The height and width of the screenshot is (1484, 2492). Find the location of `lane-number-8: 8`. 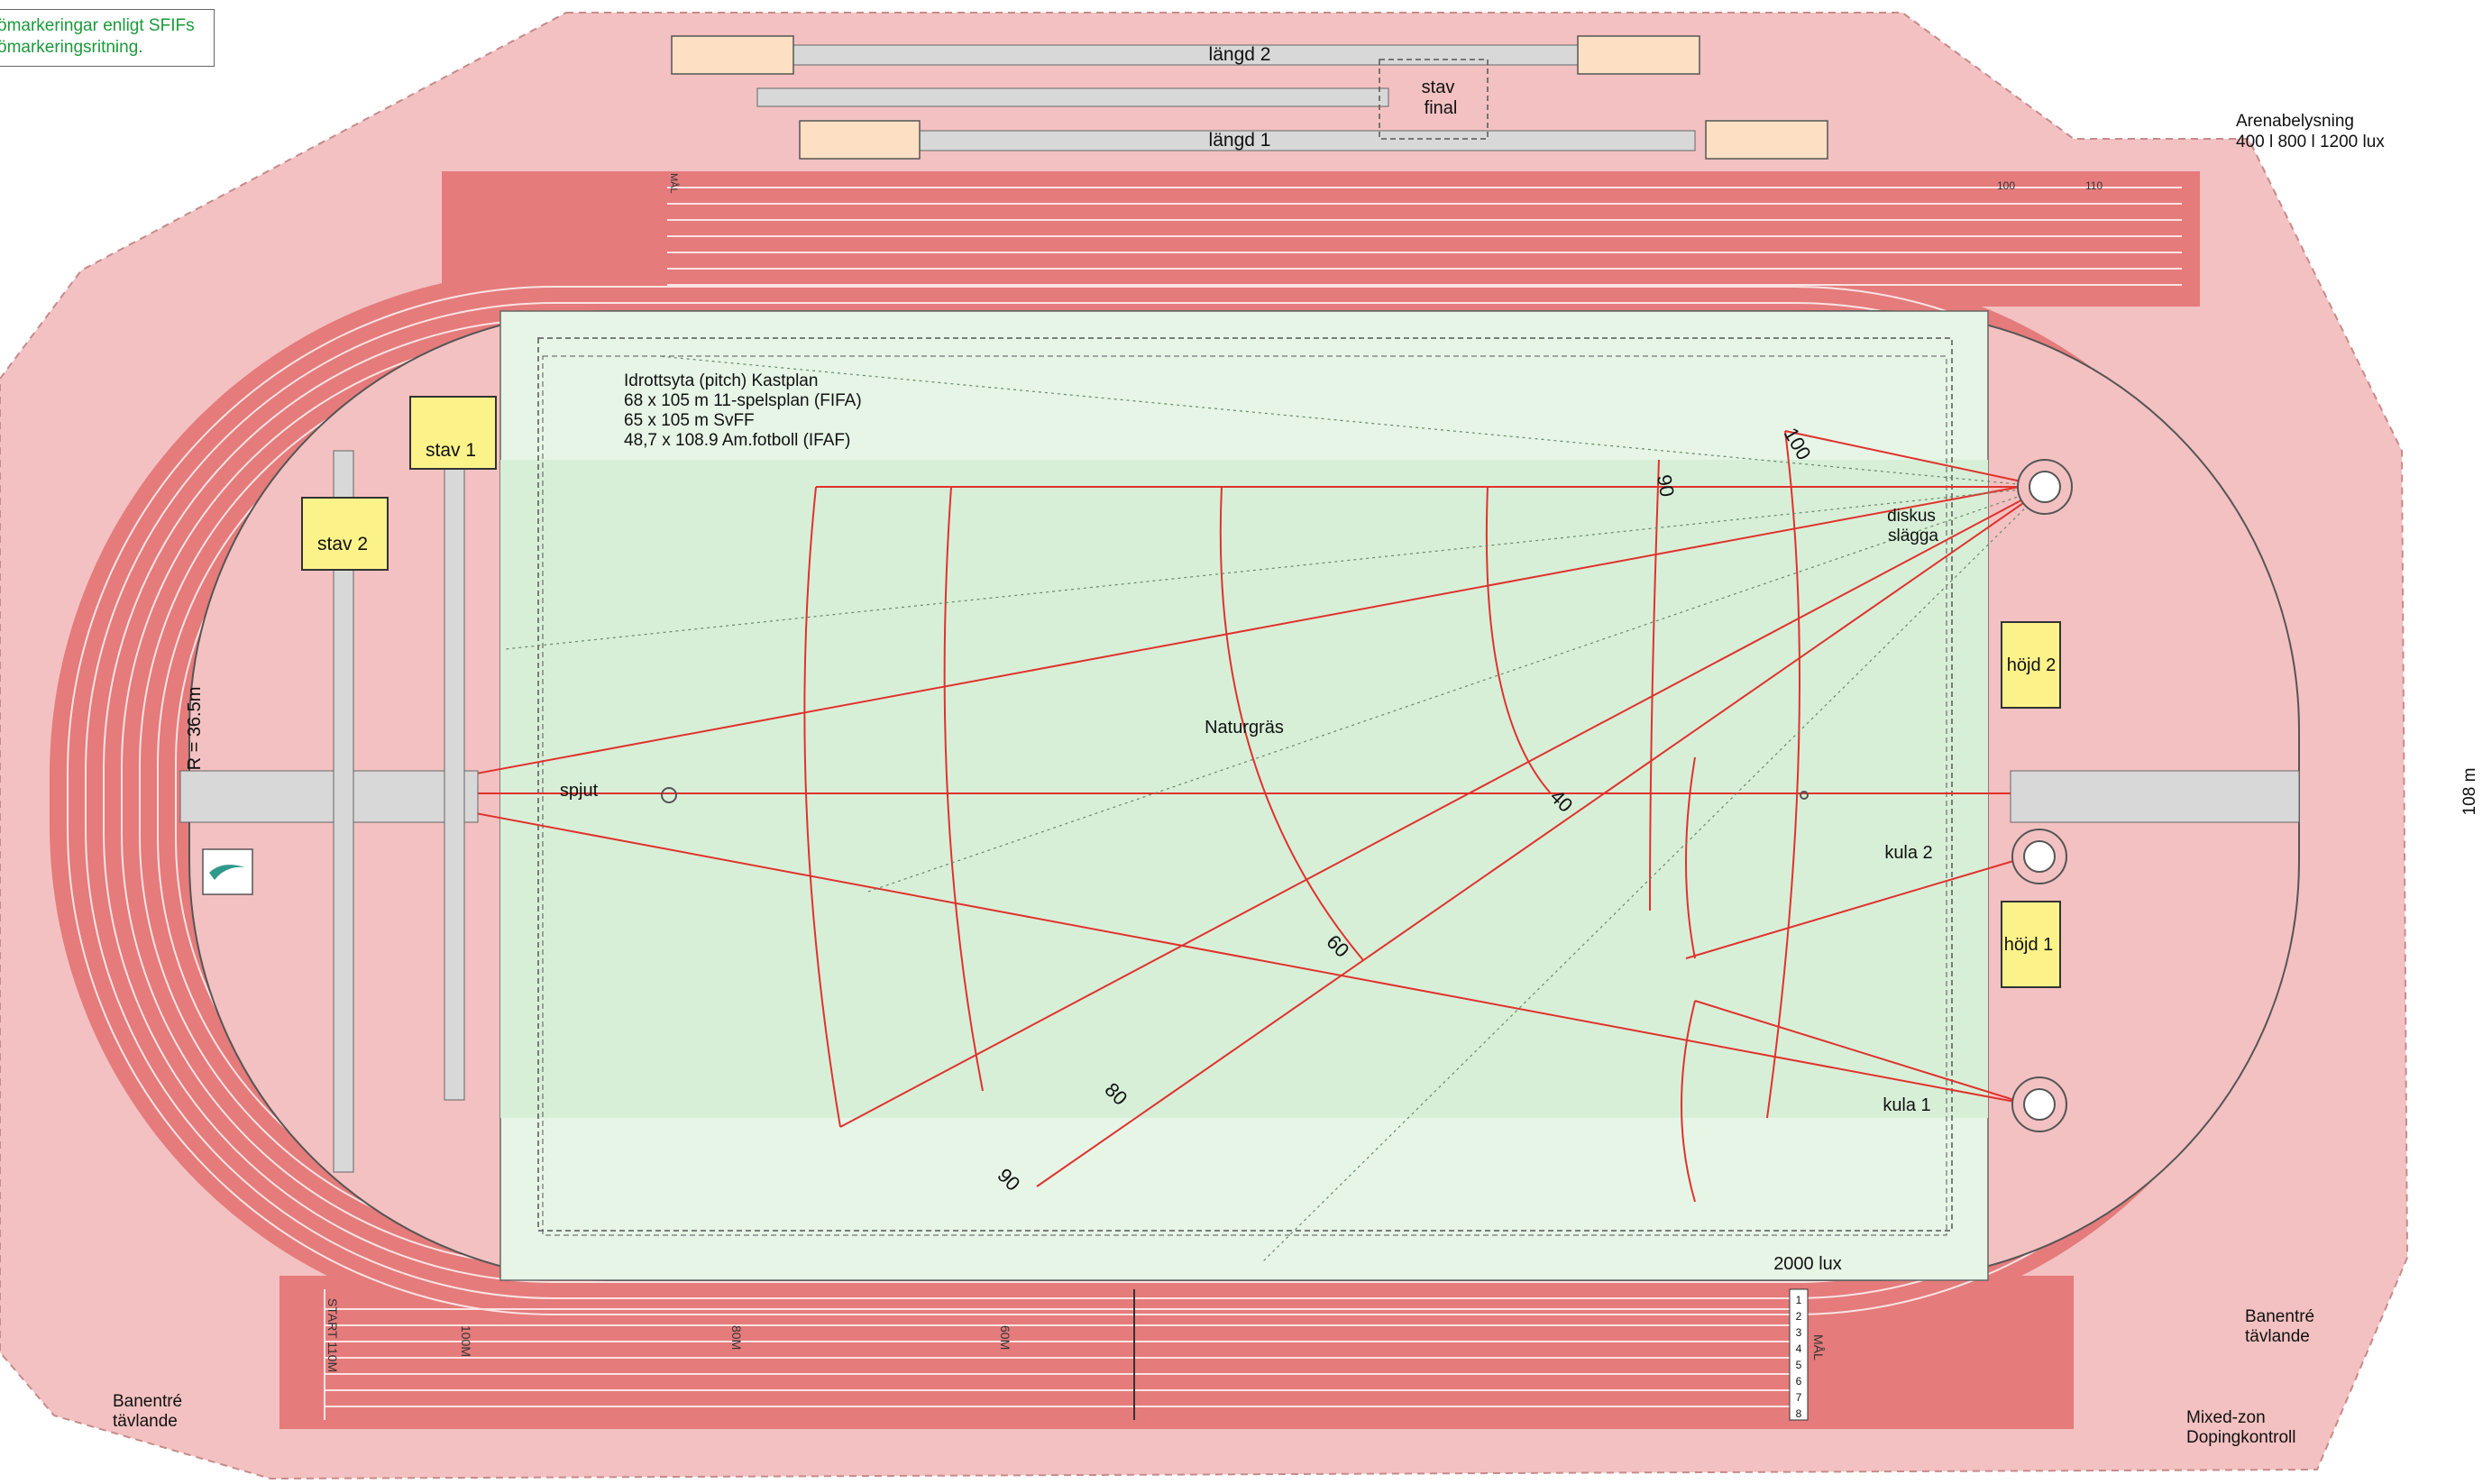

lane-number-8: 8 is located at coordinates (1799, 1413).